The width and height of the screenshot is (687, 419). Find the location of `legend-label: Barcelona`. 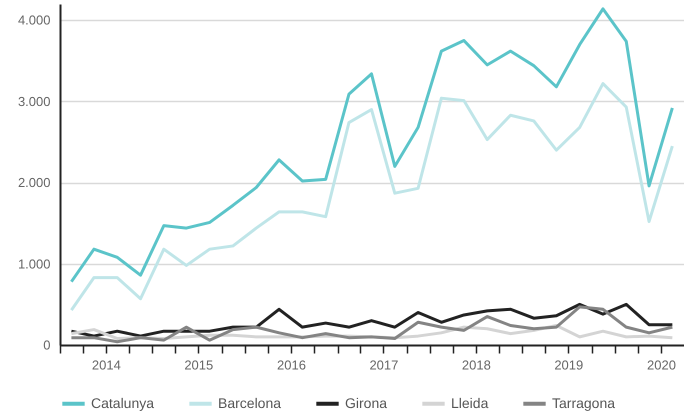

legend-label: Barcelona is located at coordinates (250, 402).